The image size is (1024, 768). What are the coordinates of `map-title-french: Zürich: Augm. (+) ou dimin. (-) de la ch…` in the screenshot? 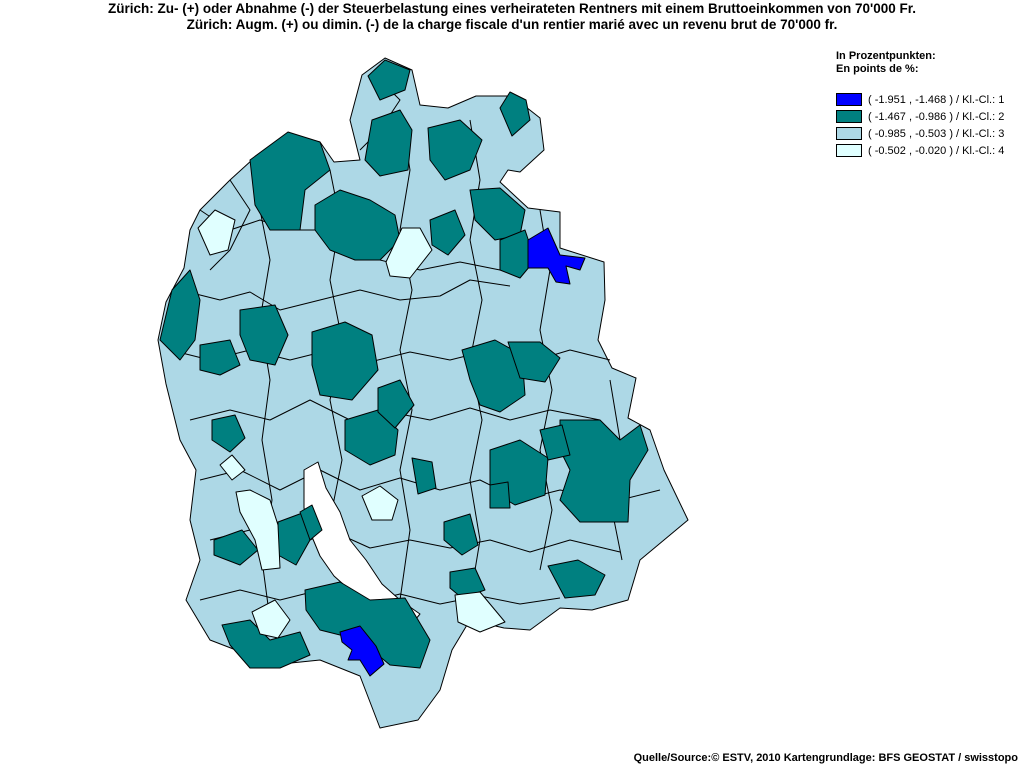 It's located at (512, 24).